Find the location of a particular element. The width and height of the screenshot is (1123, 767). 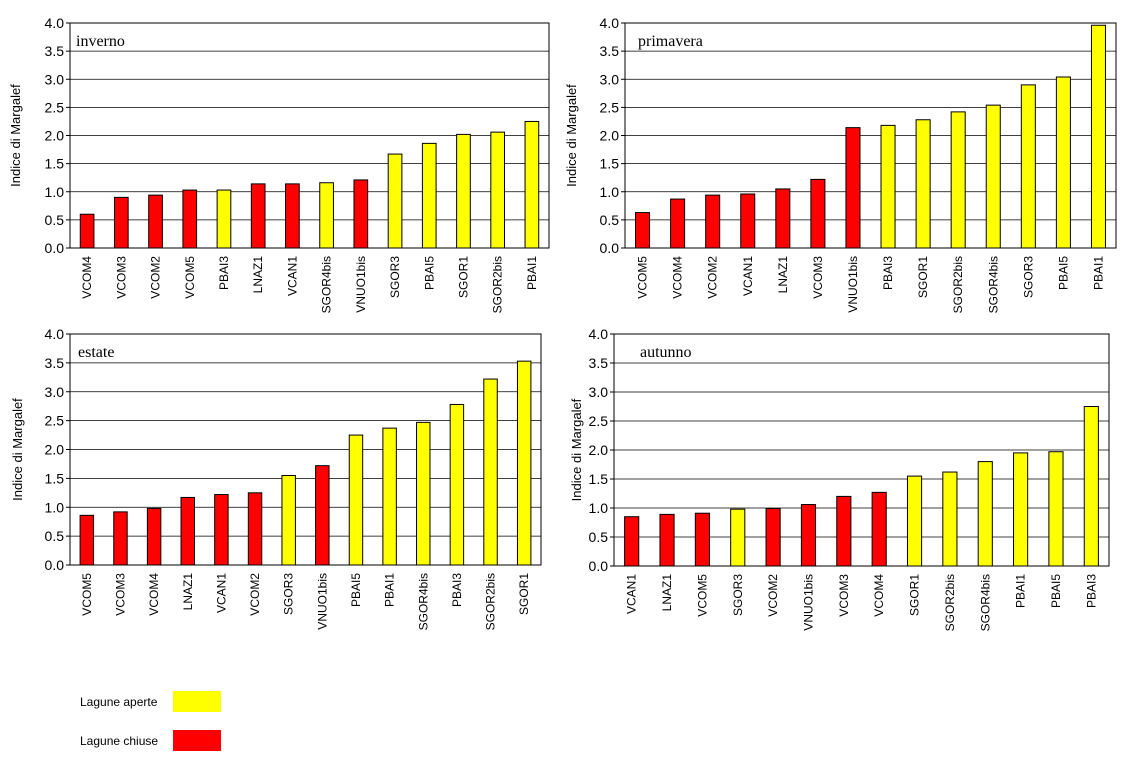

y-tick-label: 3.5 is located at coordinates (610, 51).